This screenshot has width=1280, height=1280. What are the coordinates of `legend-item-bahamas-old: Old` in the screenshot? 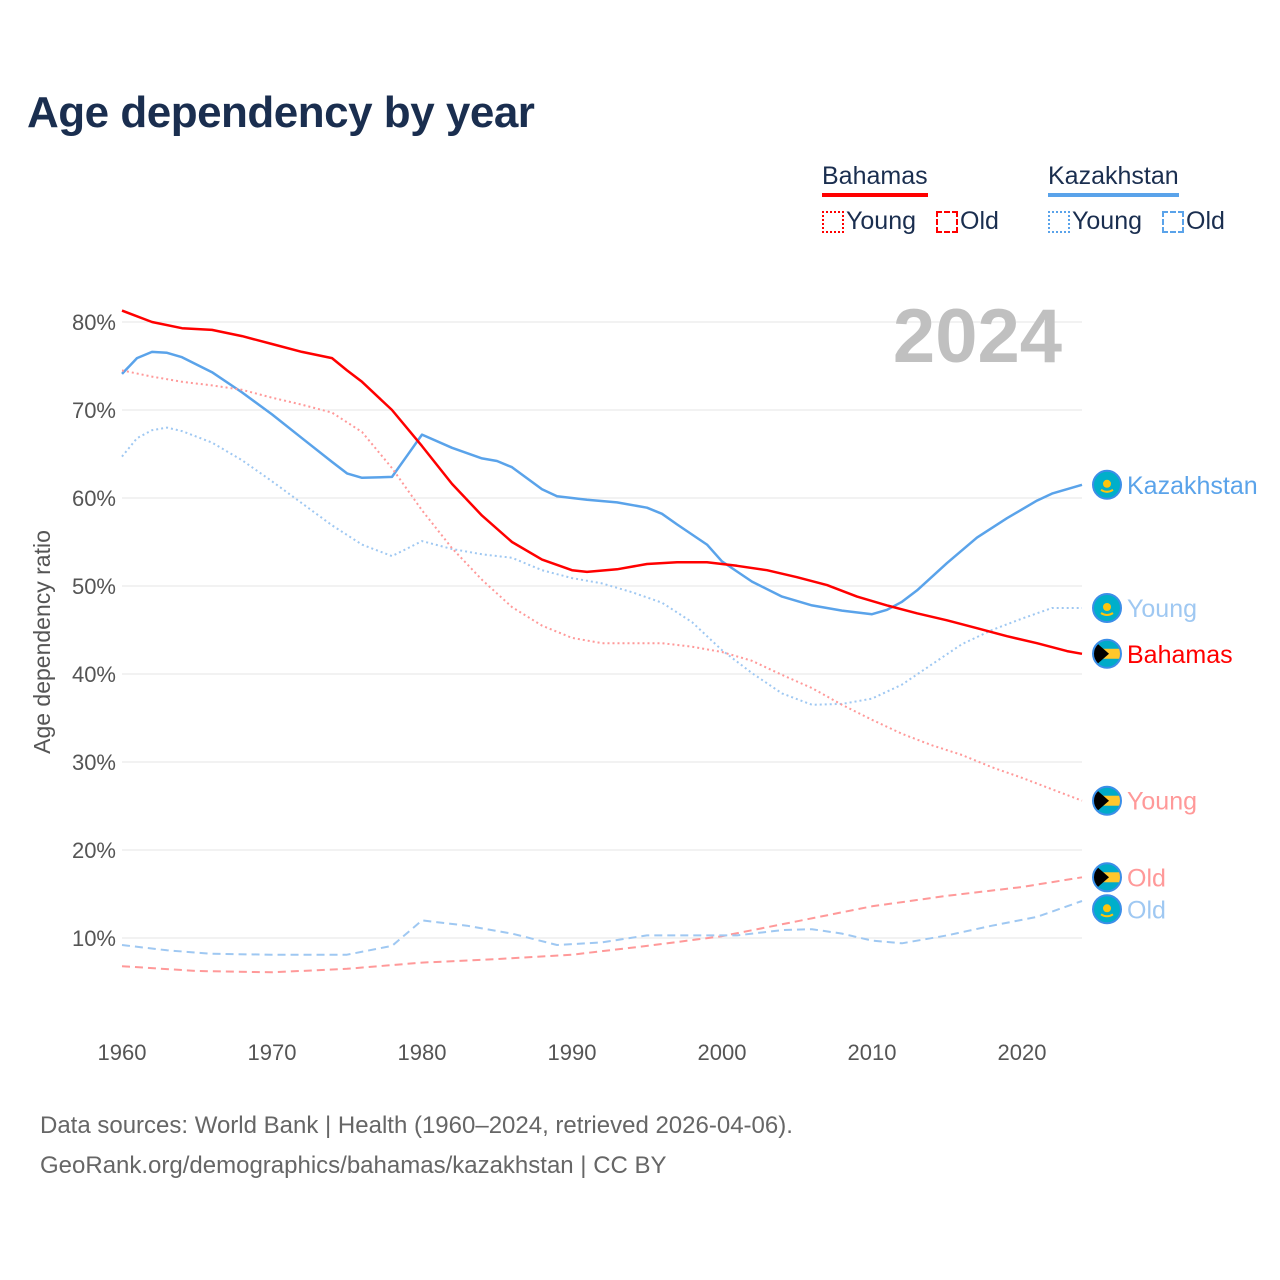 It's located at (967, 221).